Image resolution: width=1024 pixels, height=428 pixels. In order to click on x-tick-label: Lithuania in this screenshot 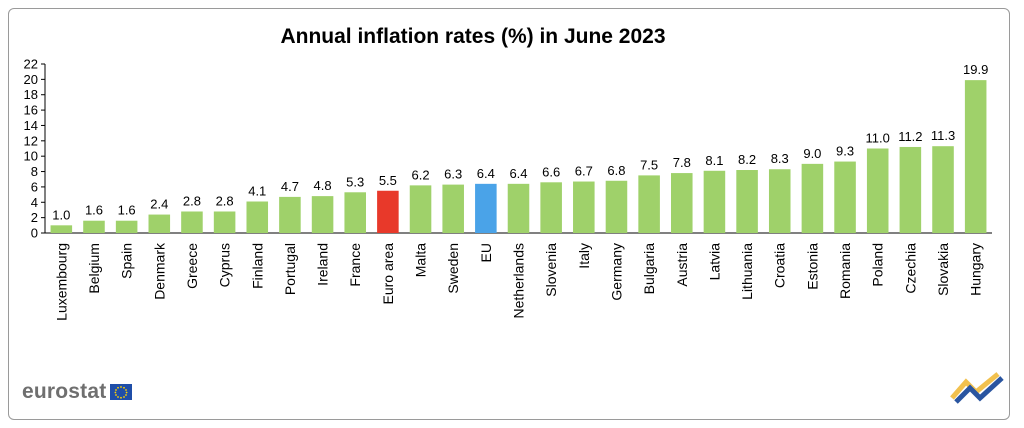, I will do `click(747, 271)`.